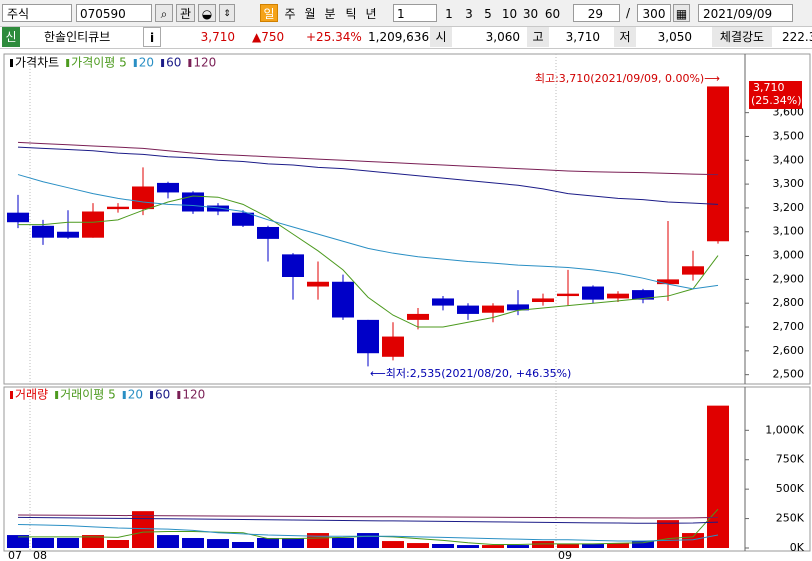  What do you see at coordinates (399, 37) in the screenshot?
I see `volume: 1,209,636` at bounding box center [399, 37].